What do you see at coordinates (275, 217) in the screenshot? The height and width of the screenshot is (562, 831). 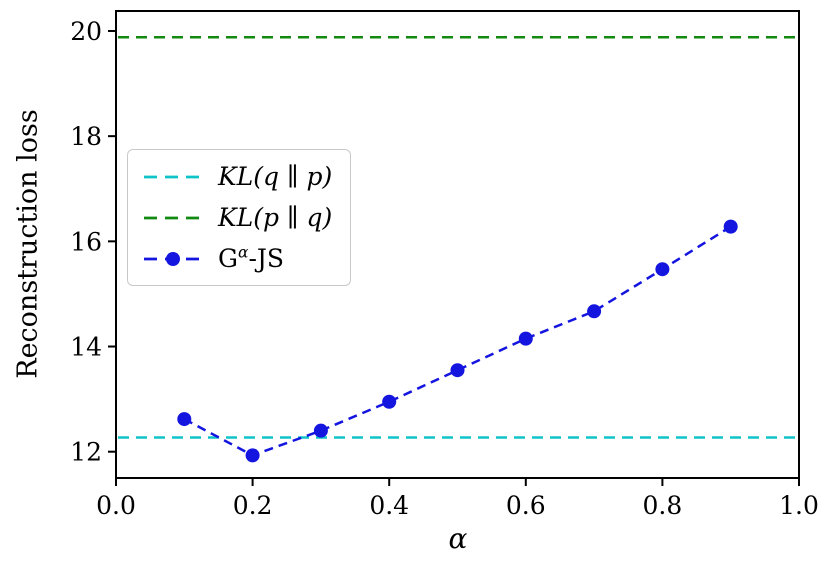 I see `legend-item-label: KL(p ∥ q)` at bounding box center [275, 217].